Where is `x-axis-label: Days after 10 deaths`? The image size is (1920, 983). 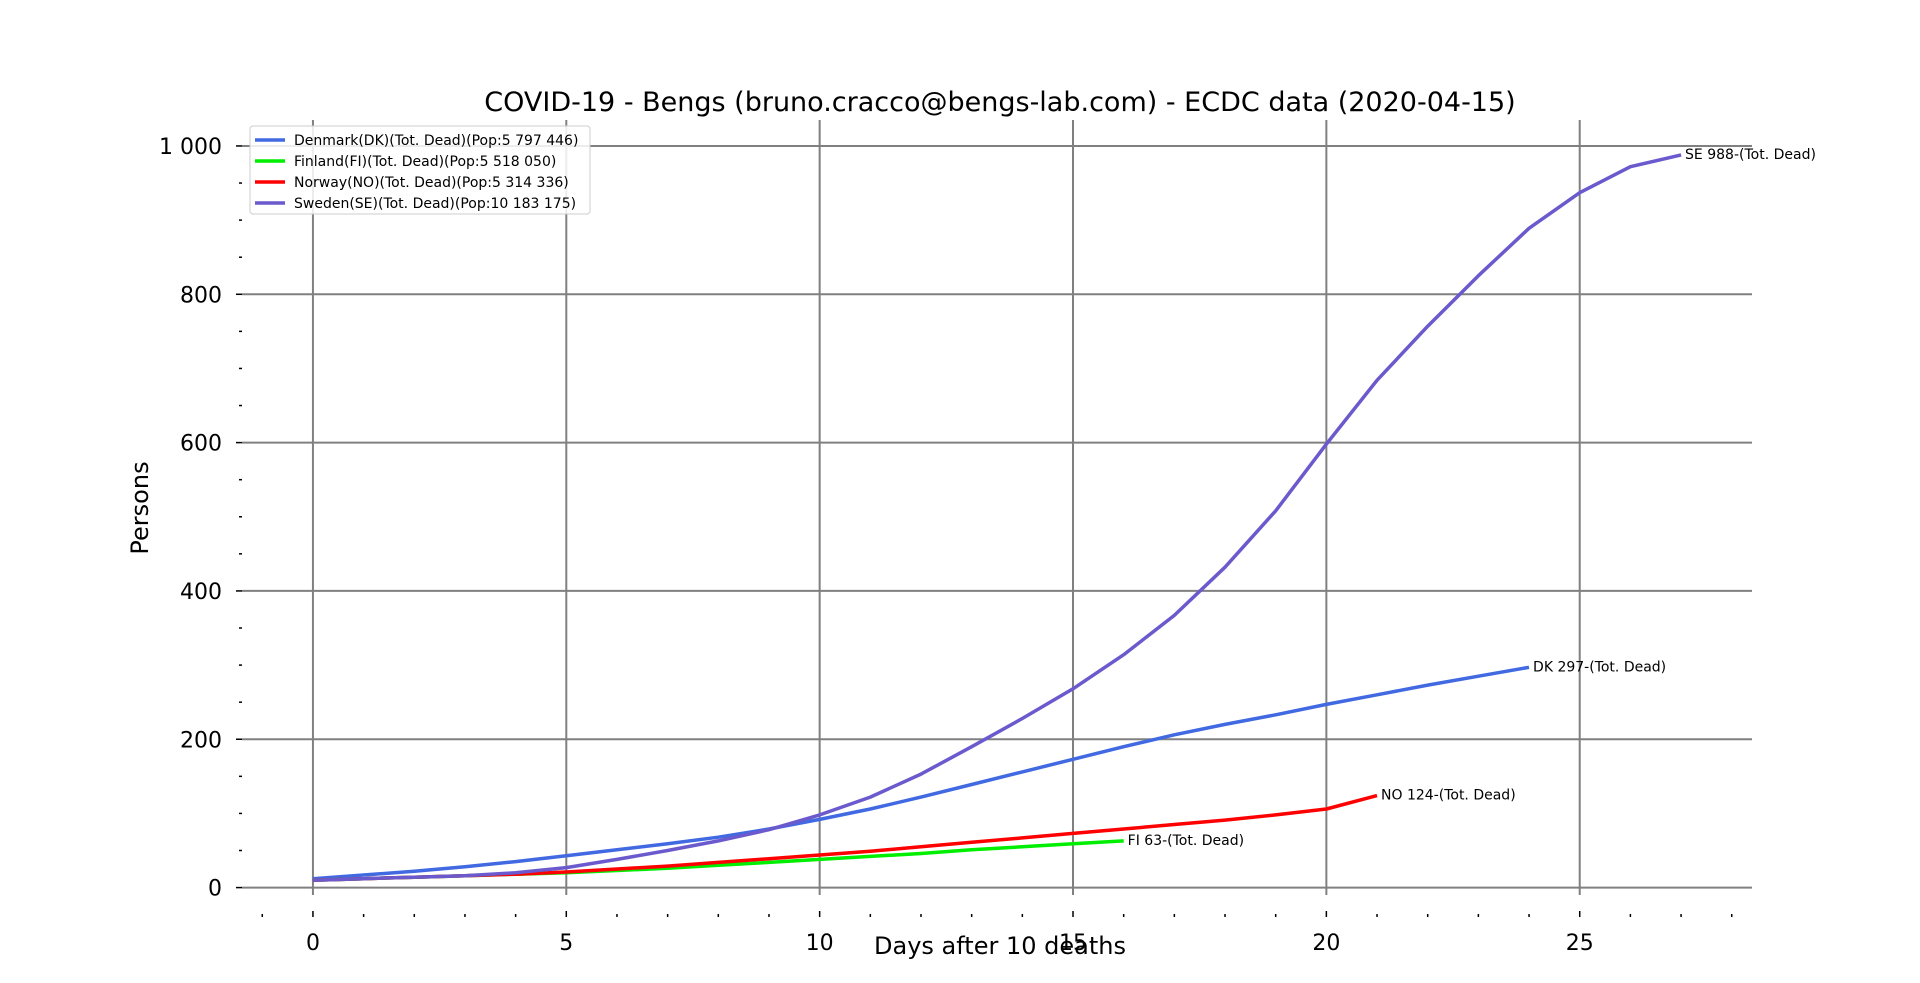 x-axis-label: Days after 10 deaths is located at coordinates (1000, 946).